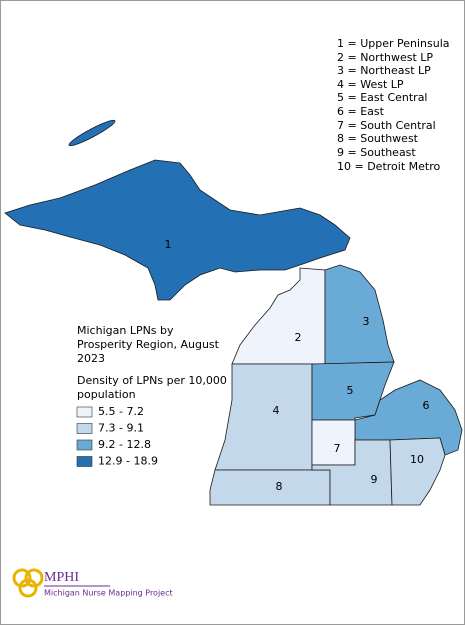 This screenshot has height=625, width=465. What do you see at coordinates (121, 411) in the screenshot?
I see `legend-label: 5.5 - 7.2` at bounding box center [121, 411].